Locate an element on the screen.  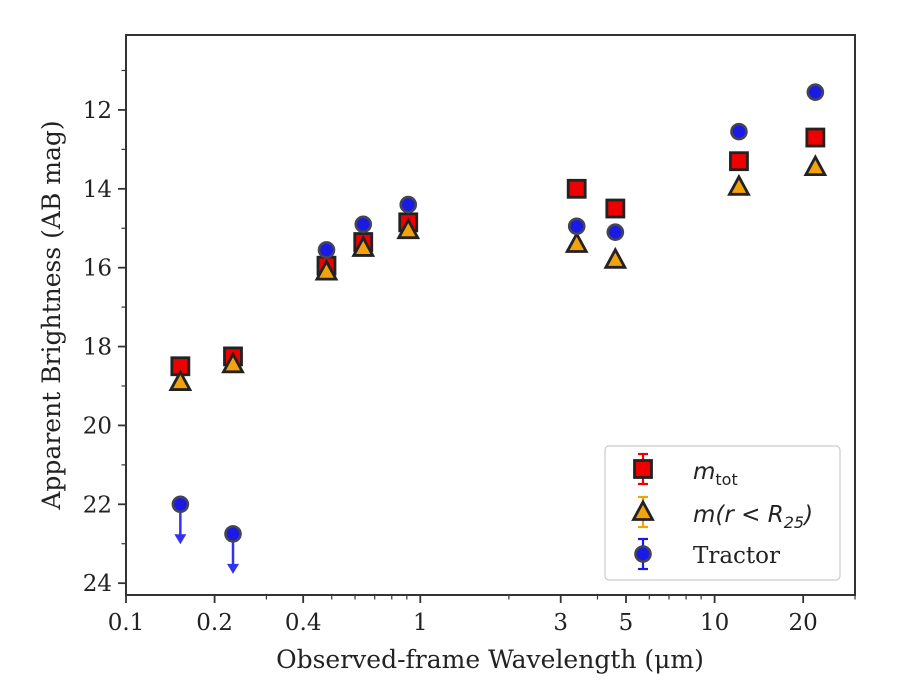
legend-mtot-sub: tot is located at coordinates (726, 479).